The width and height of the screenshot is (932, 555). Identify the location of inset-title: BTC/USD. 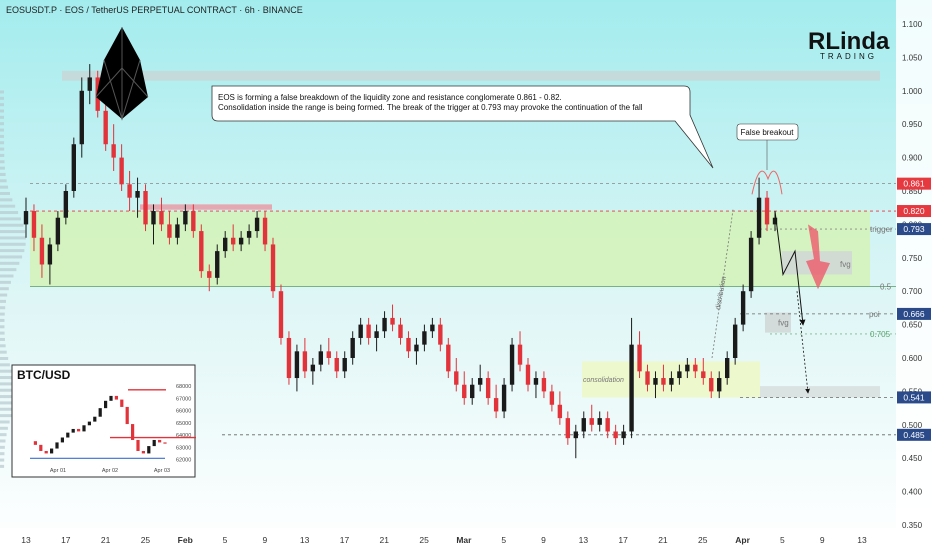
(44, 375).